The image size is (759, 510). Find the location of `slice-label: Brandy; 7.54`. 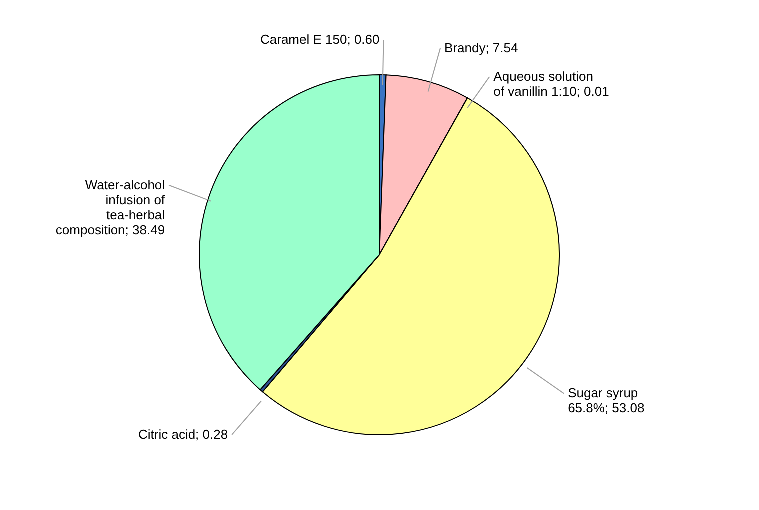

slice-label: Brandy; 7.54 is located at coordinates (481, 48).